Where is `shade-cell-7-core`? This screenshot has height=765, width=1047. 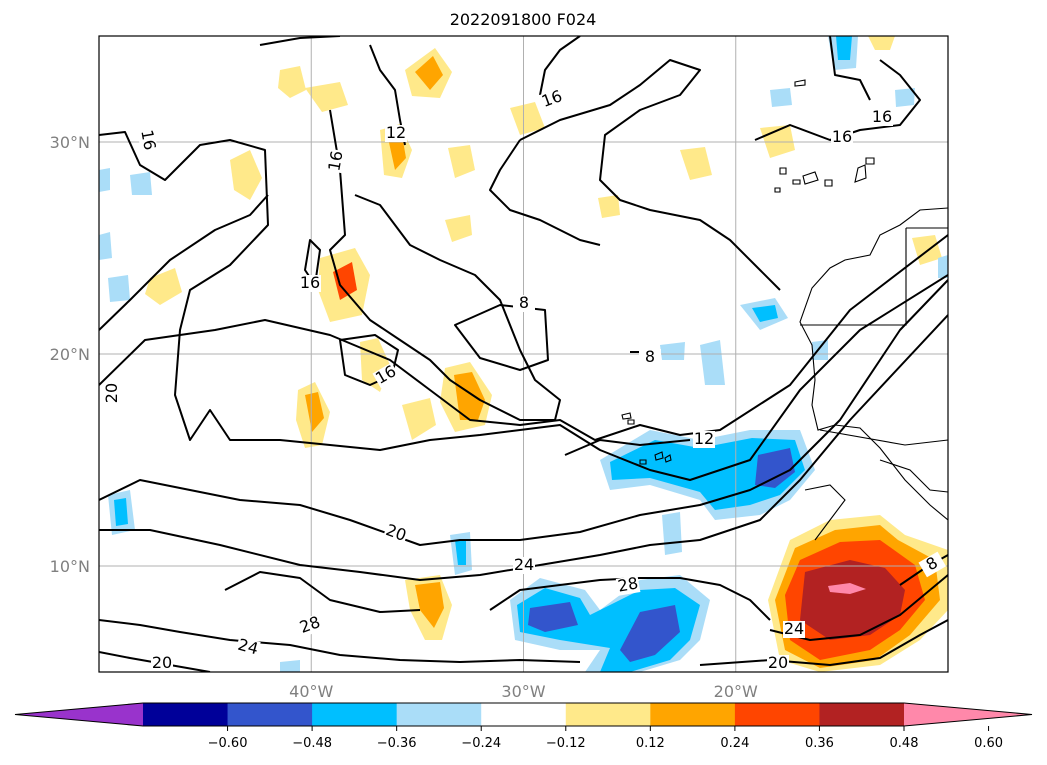
shade-cell-7-core is located at coordinates (397, 152).